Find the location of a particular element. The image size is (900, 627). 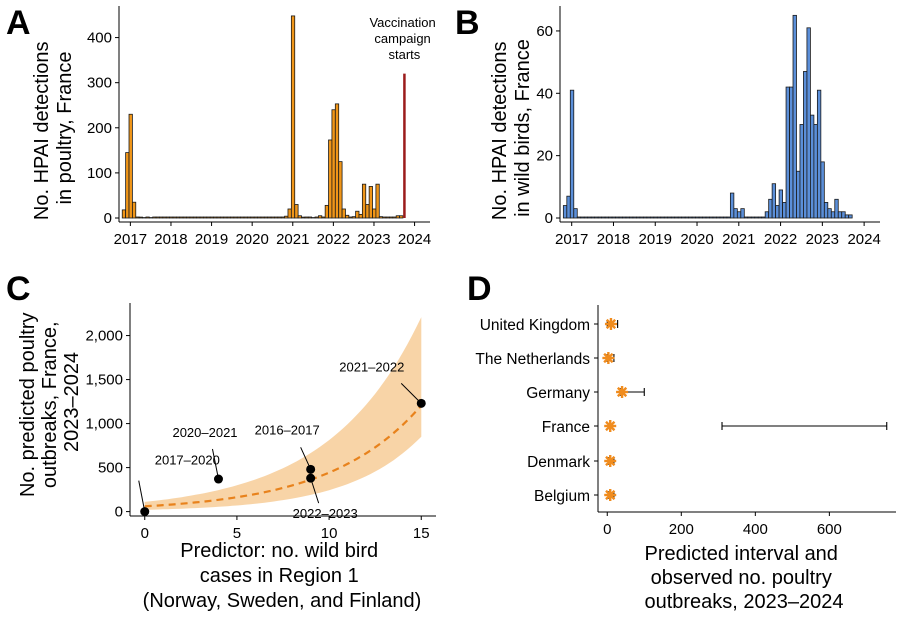

y-tick-label: 0 is located at coordinates (549, 218).